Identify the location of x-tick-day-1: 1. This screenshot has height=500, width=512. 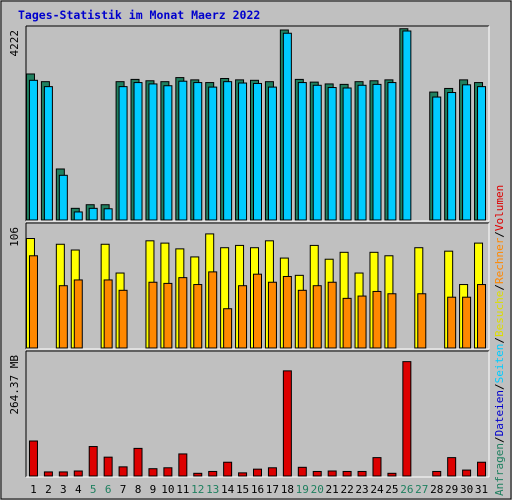
(33, 489).